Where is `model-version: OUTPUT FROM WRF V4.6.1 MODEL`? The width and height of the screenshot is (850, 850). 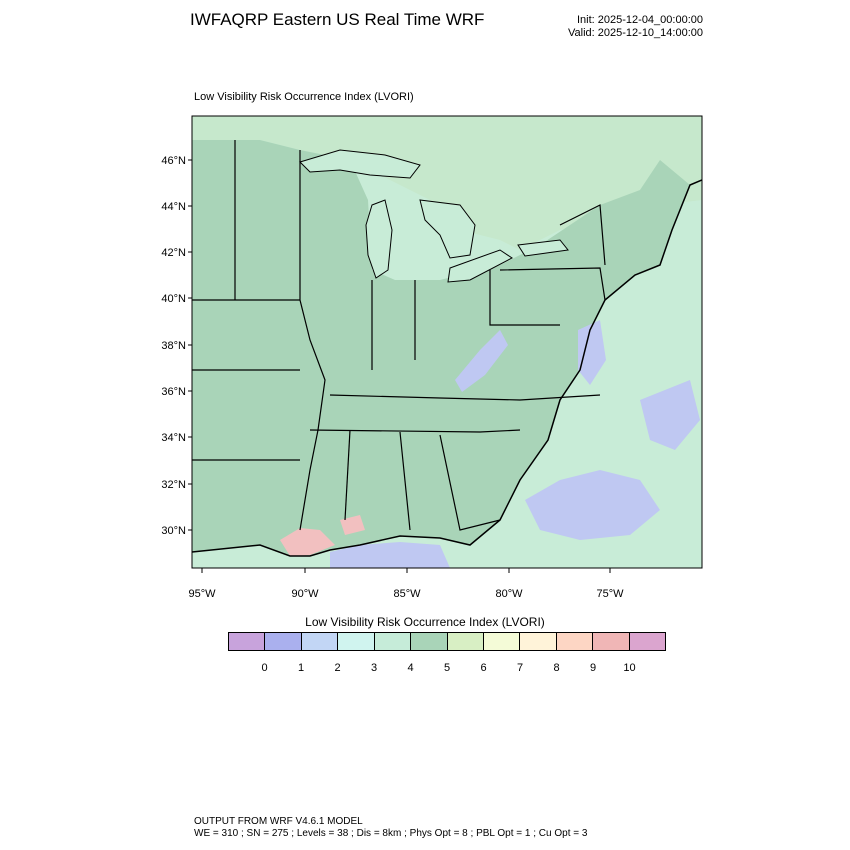
model-version: OUTPUT FROM WRF V4.6.1 MODEL is located at coordinates (278, 821).